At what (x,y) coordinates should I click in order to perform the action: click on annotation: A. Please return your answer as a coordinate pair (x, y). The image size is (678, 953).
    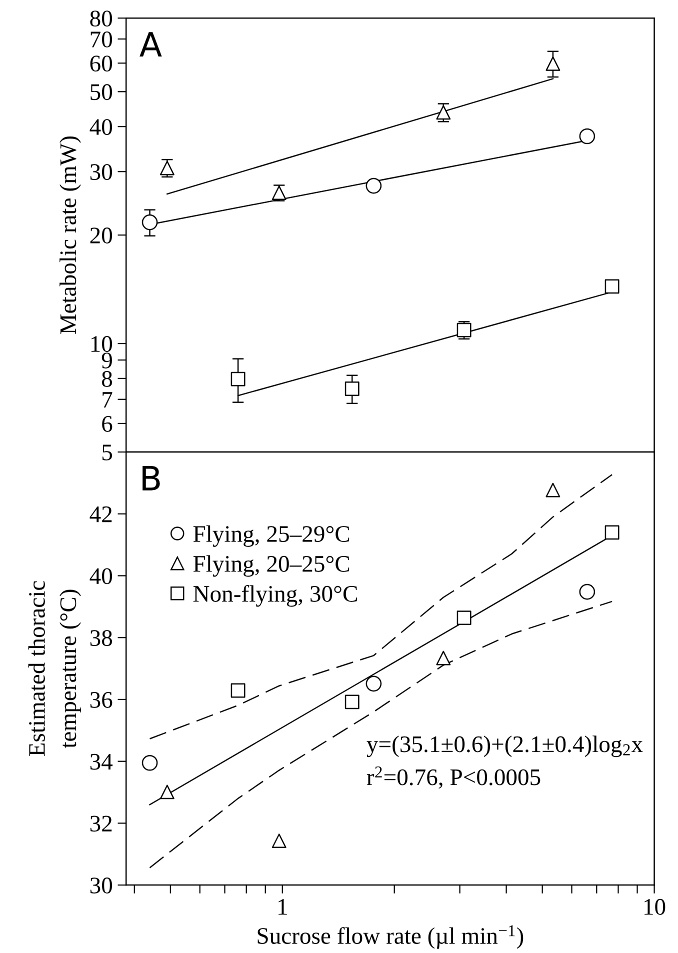
    Looking at the image, I should click on (151, 44).